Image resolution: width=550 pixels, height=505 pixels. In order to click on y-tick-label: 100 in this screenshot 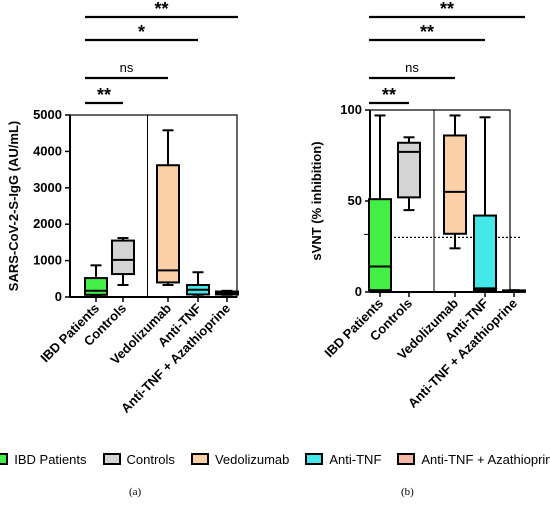, I will do `click(351, 109)`.